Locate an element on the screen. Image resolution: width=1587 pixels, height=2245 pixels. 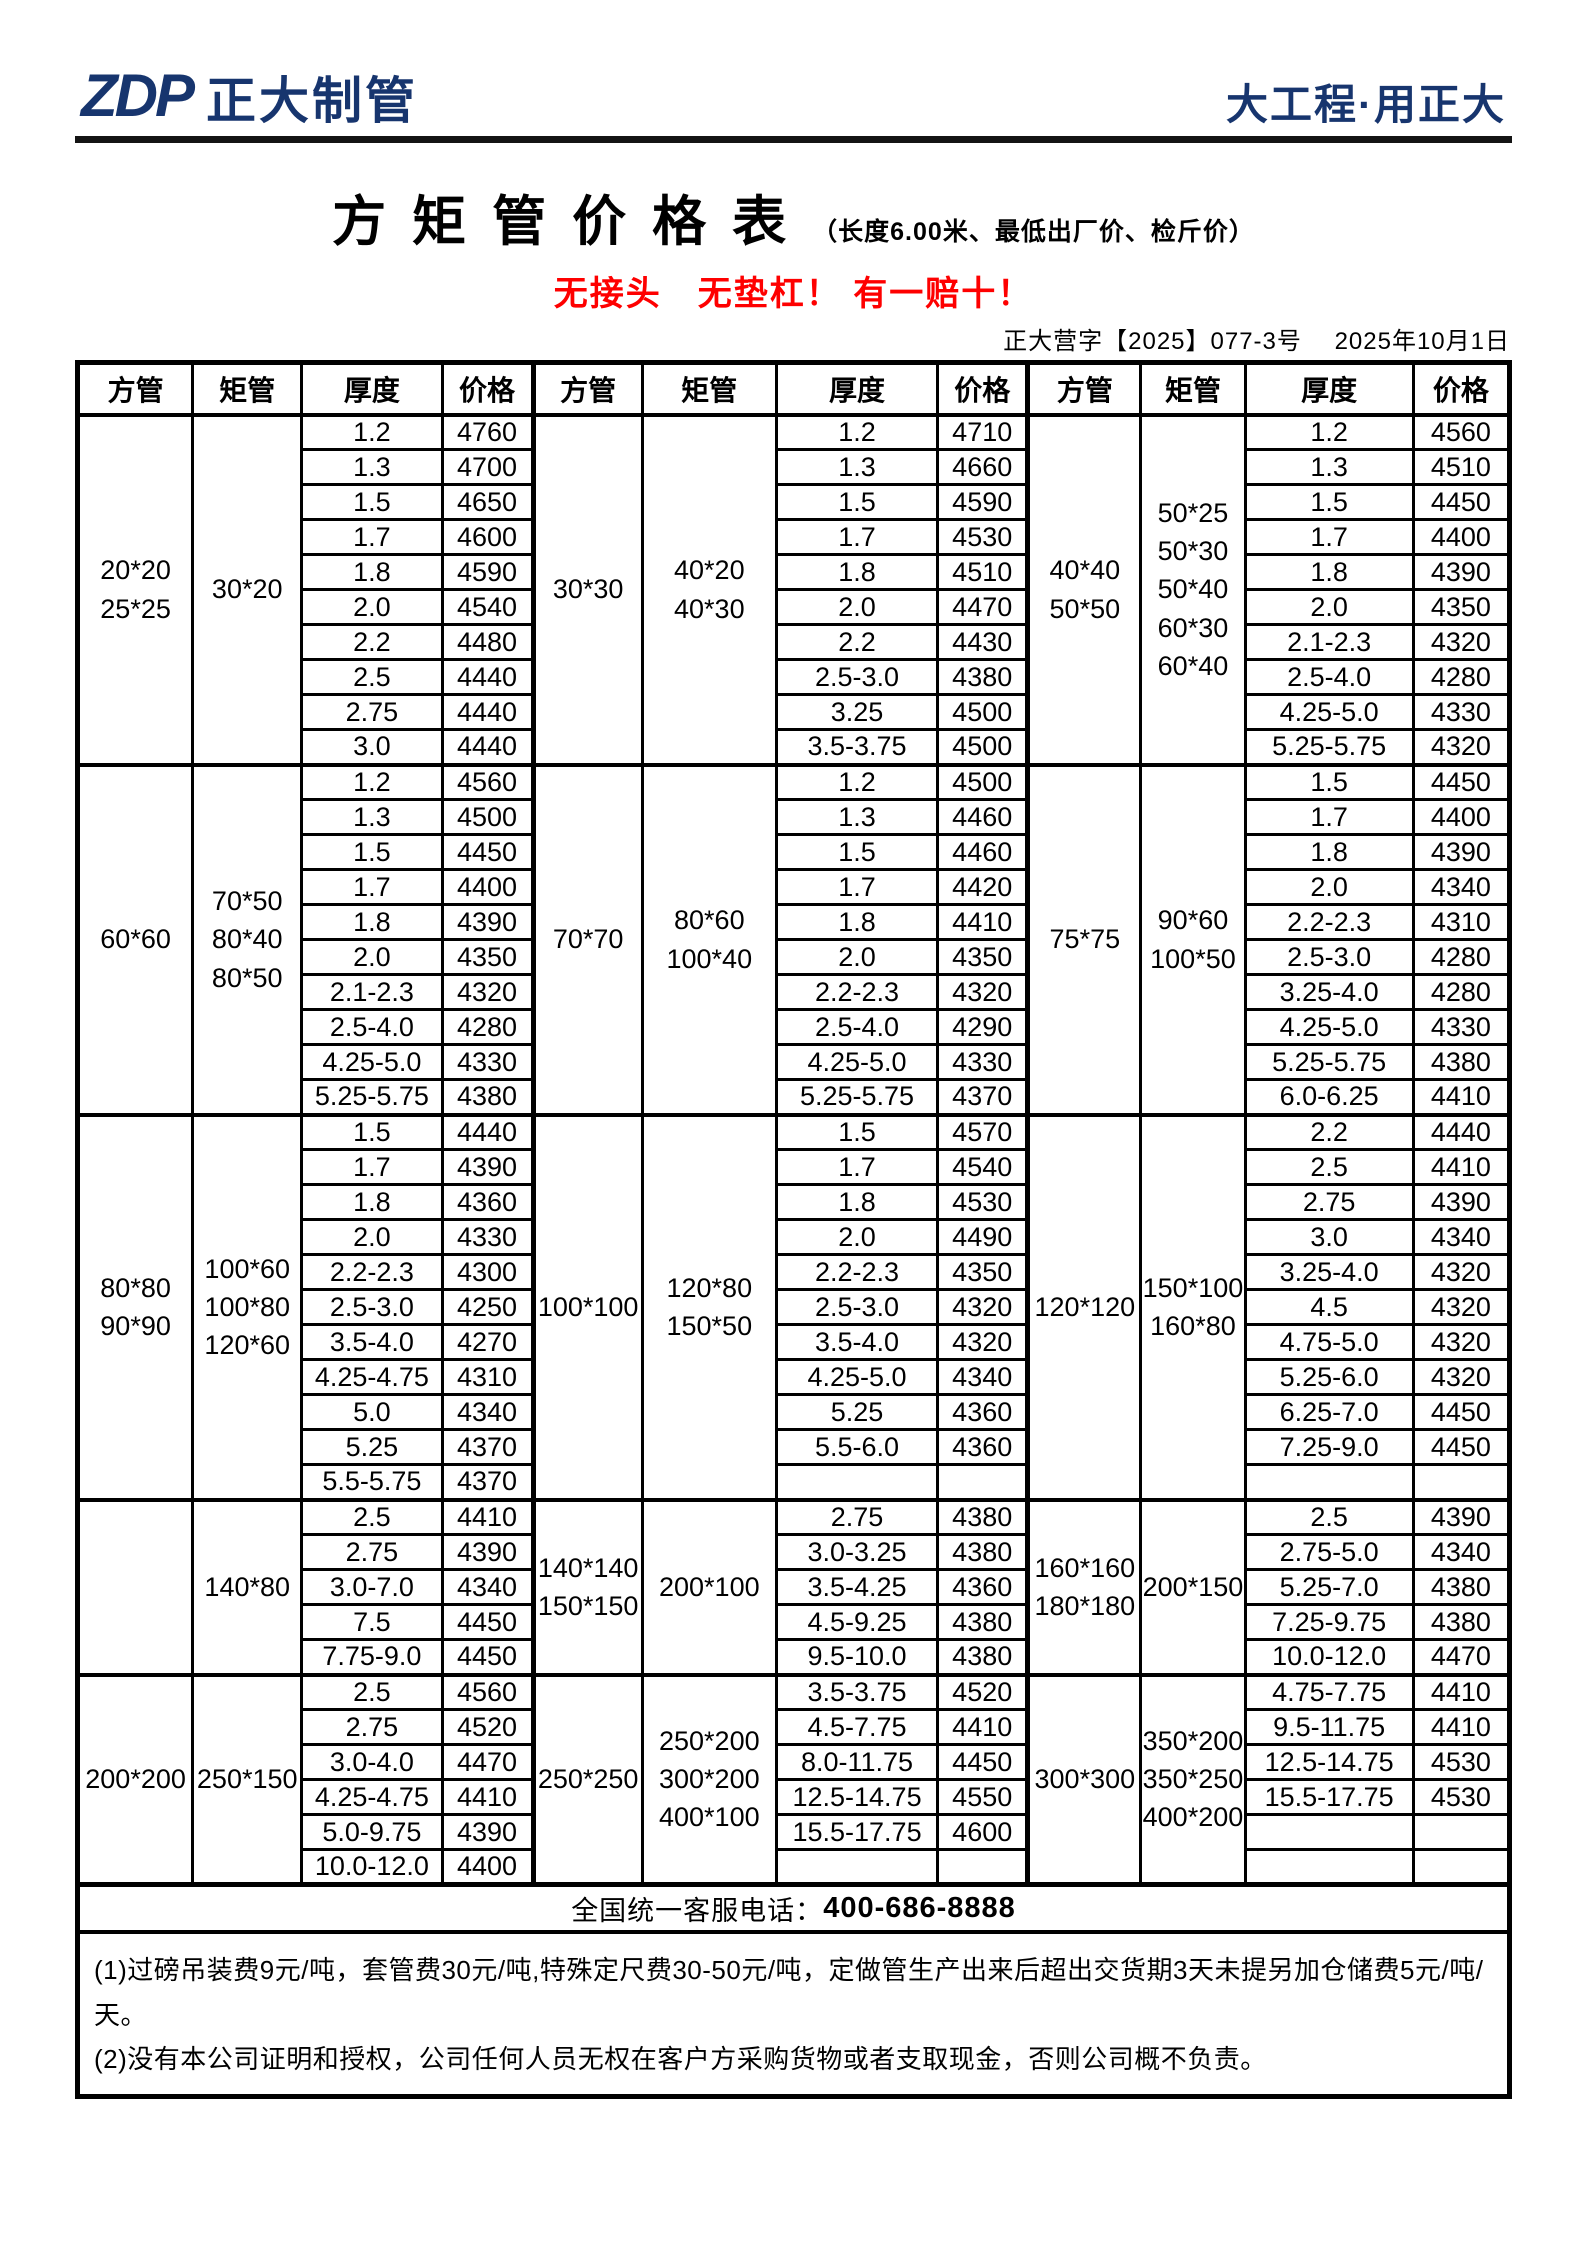
price-cell: 4250 is located at coordinates (487, 1307).